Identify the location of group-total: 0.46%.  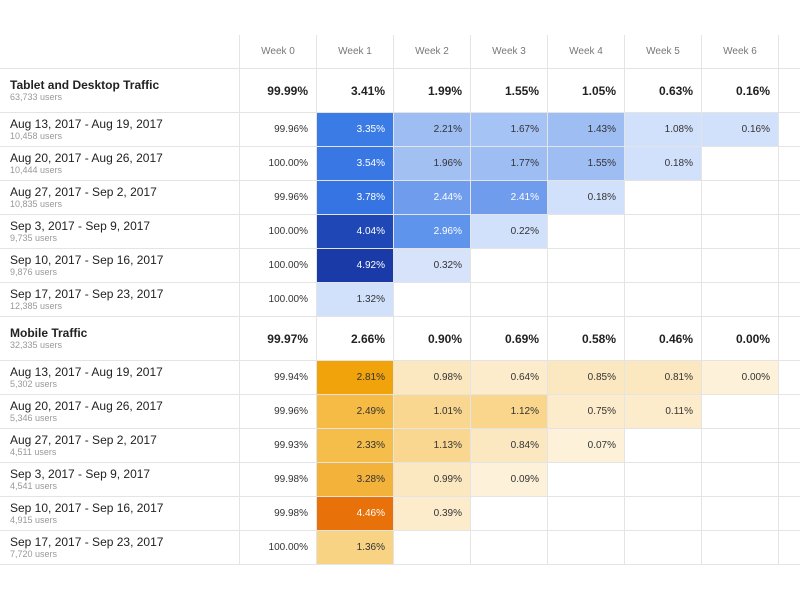
(663, 339).